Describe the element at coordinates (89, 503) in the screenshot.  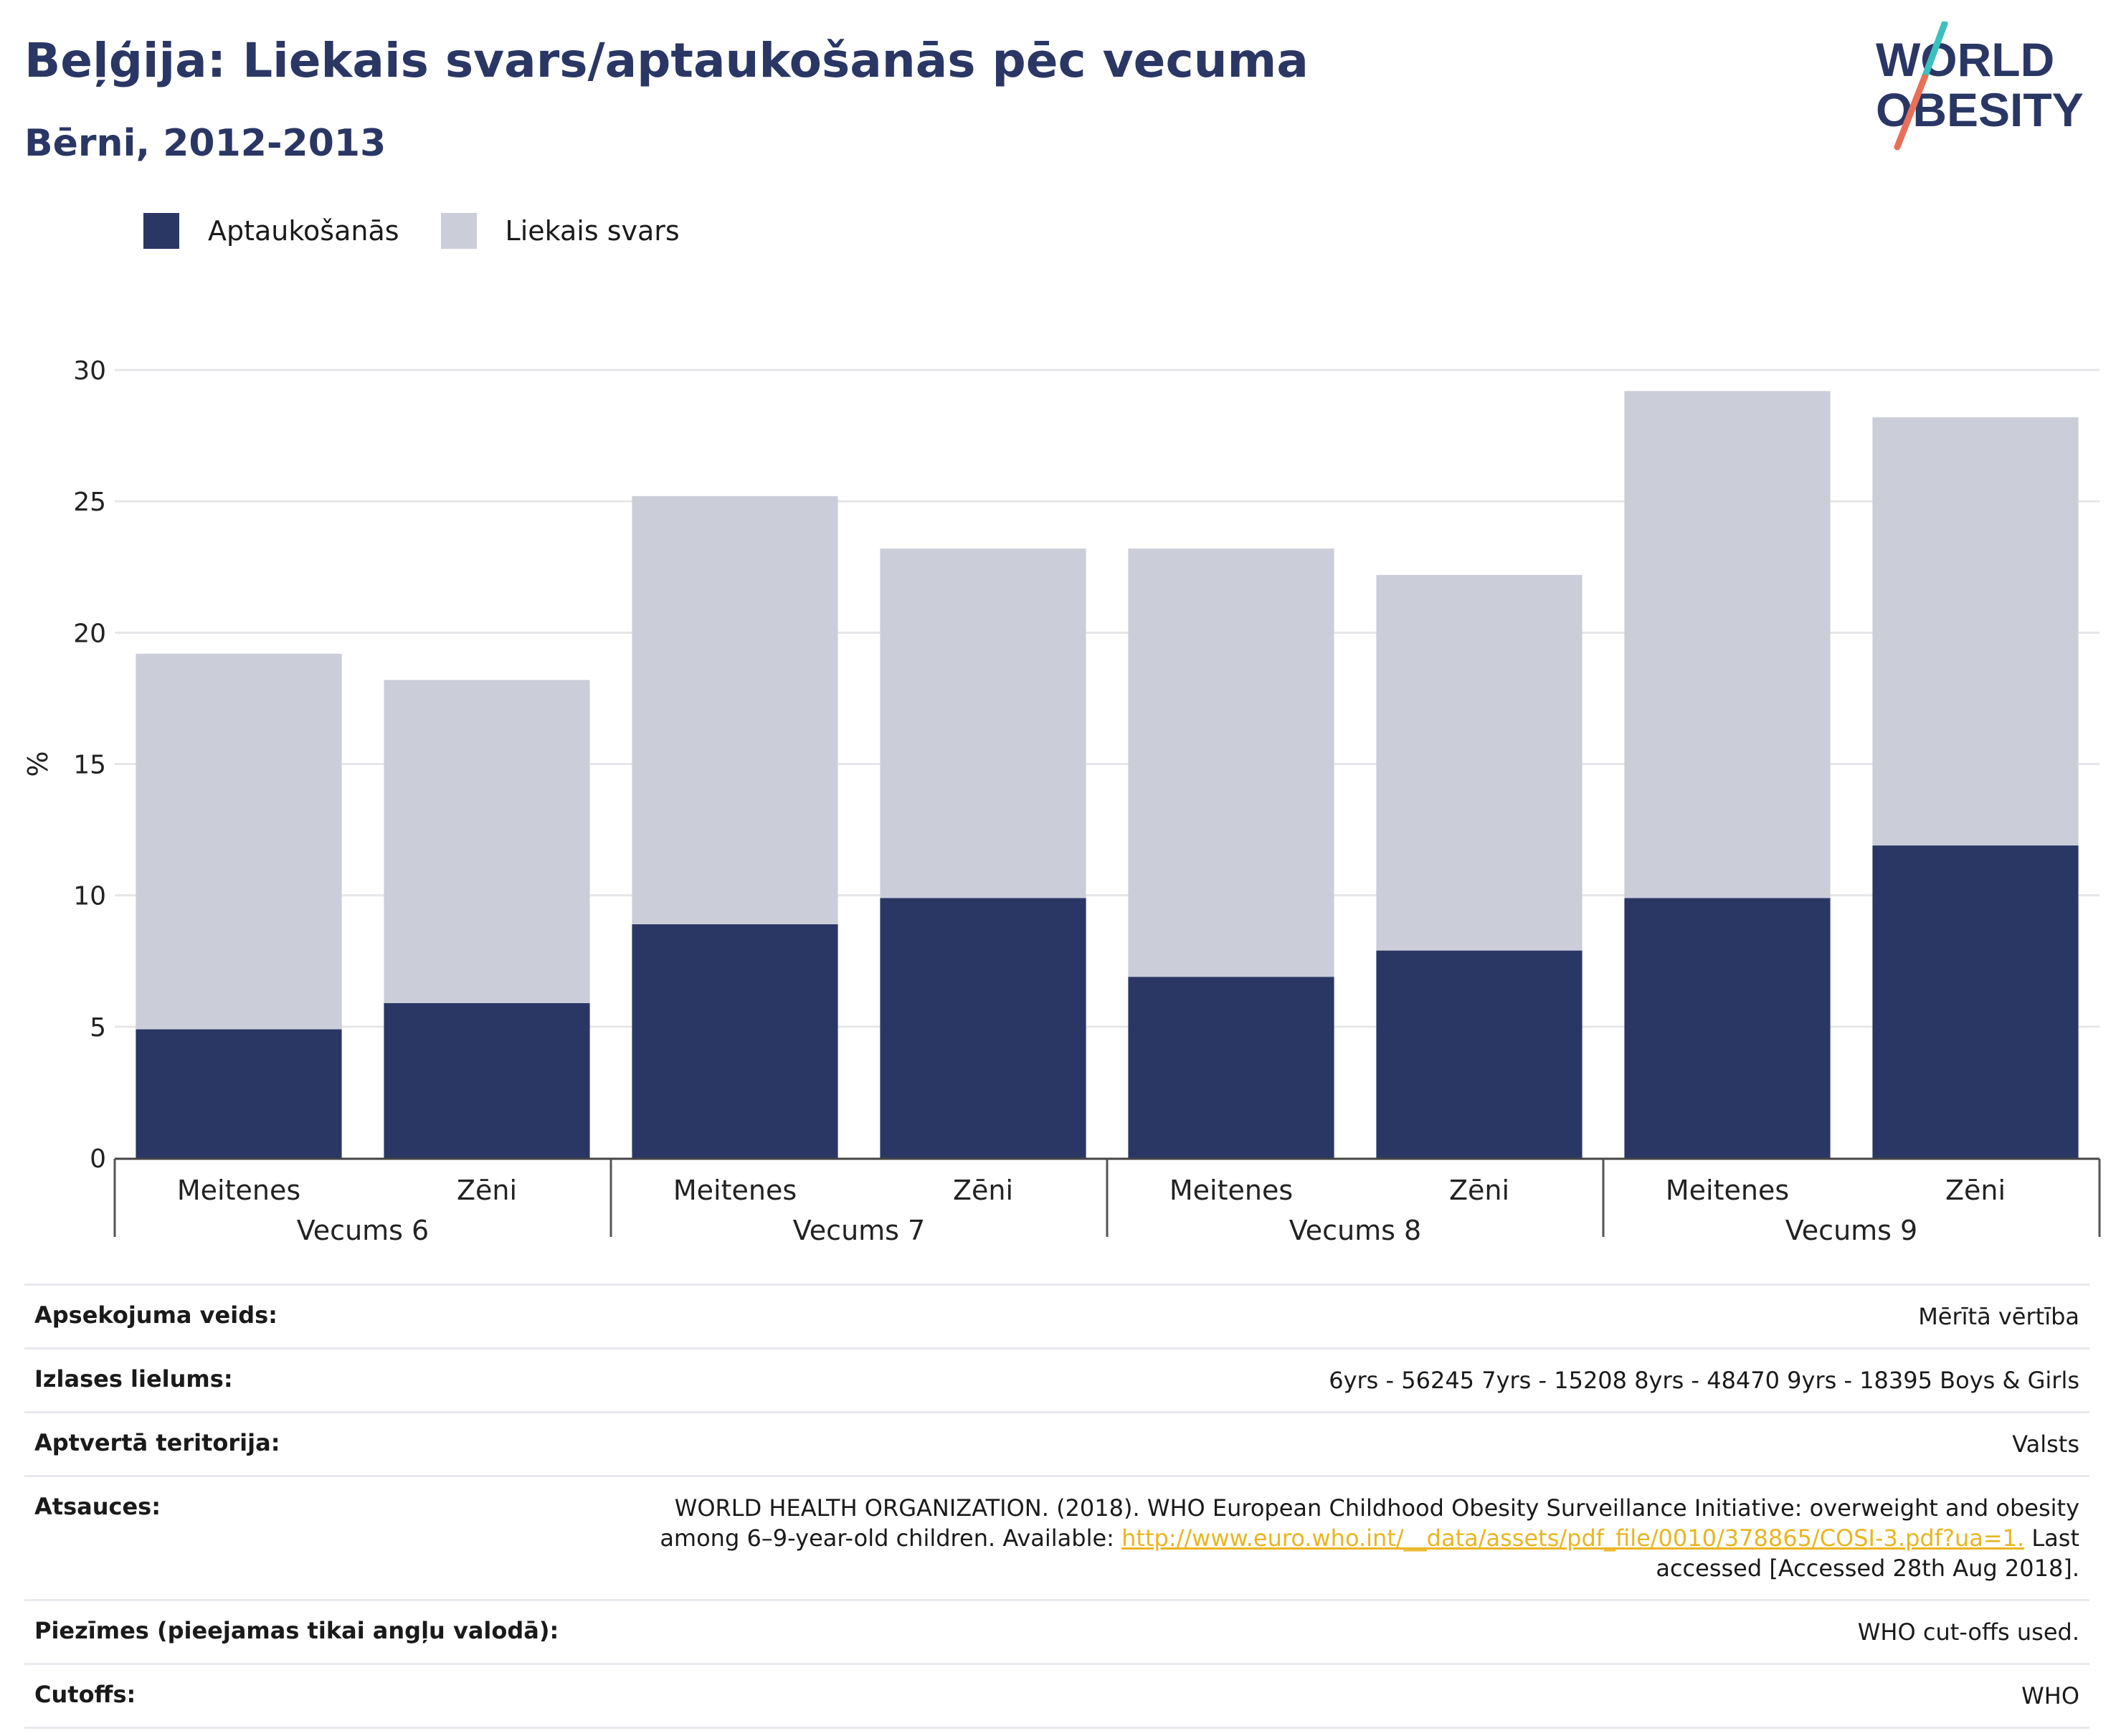
I see `y-tick-label: 25` at that location.